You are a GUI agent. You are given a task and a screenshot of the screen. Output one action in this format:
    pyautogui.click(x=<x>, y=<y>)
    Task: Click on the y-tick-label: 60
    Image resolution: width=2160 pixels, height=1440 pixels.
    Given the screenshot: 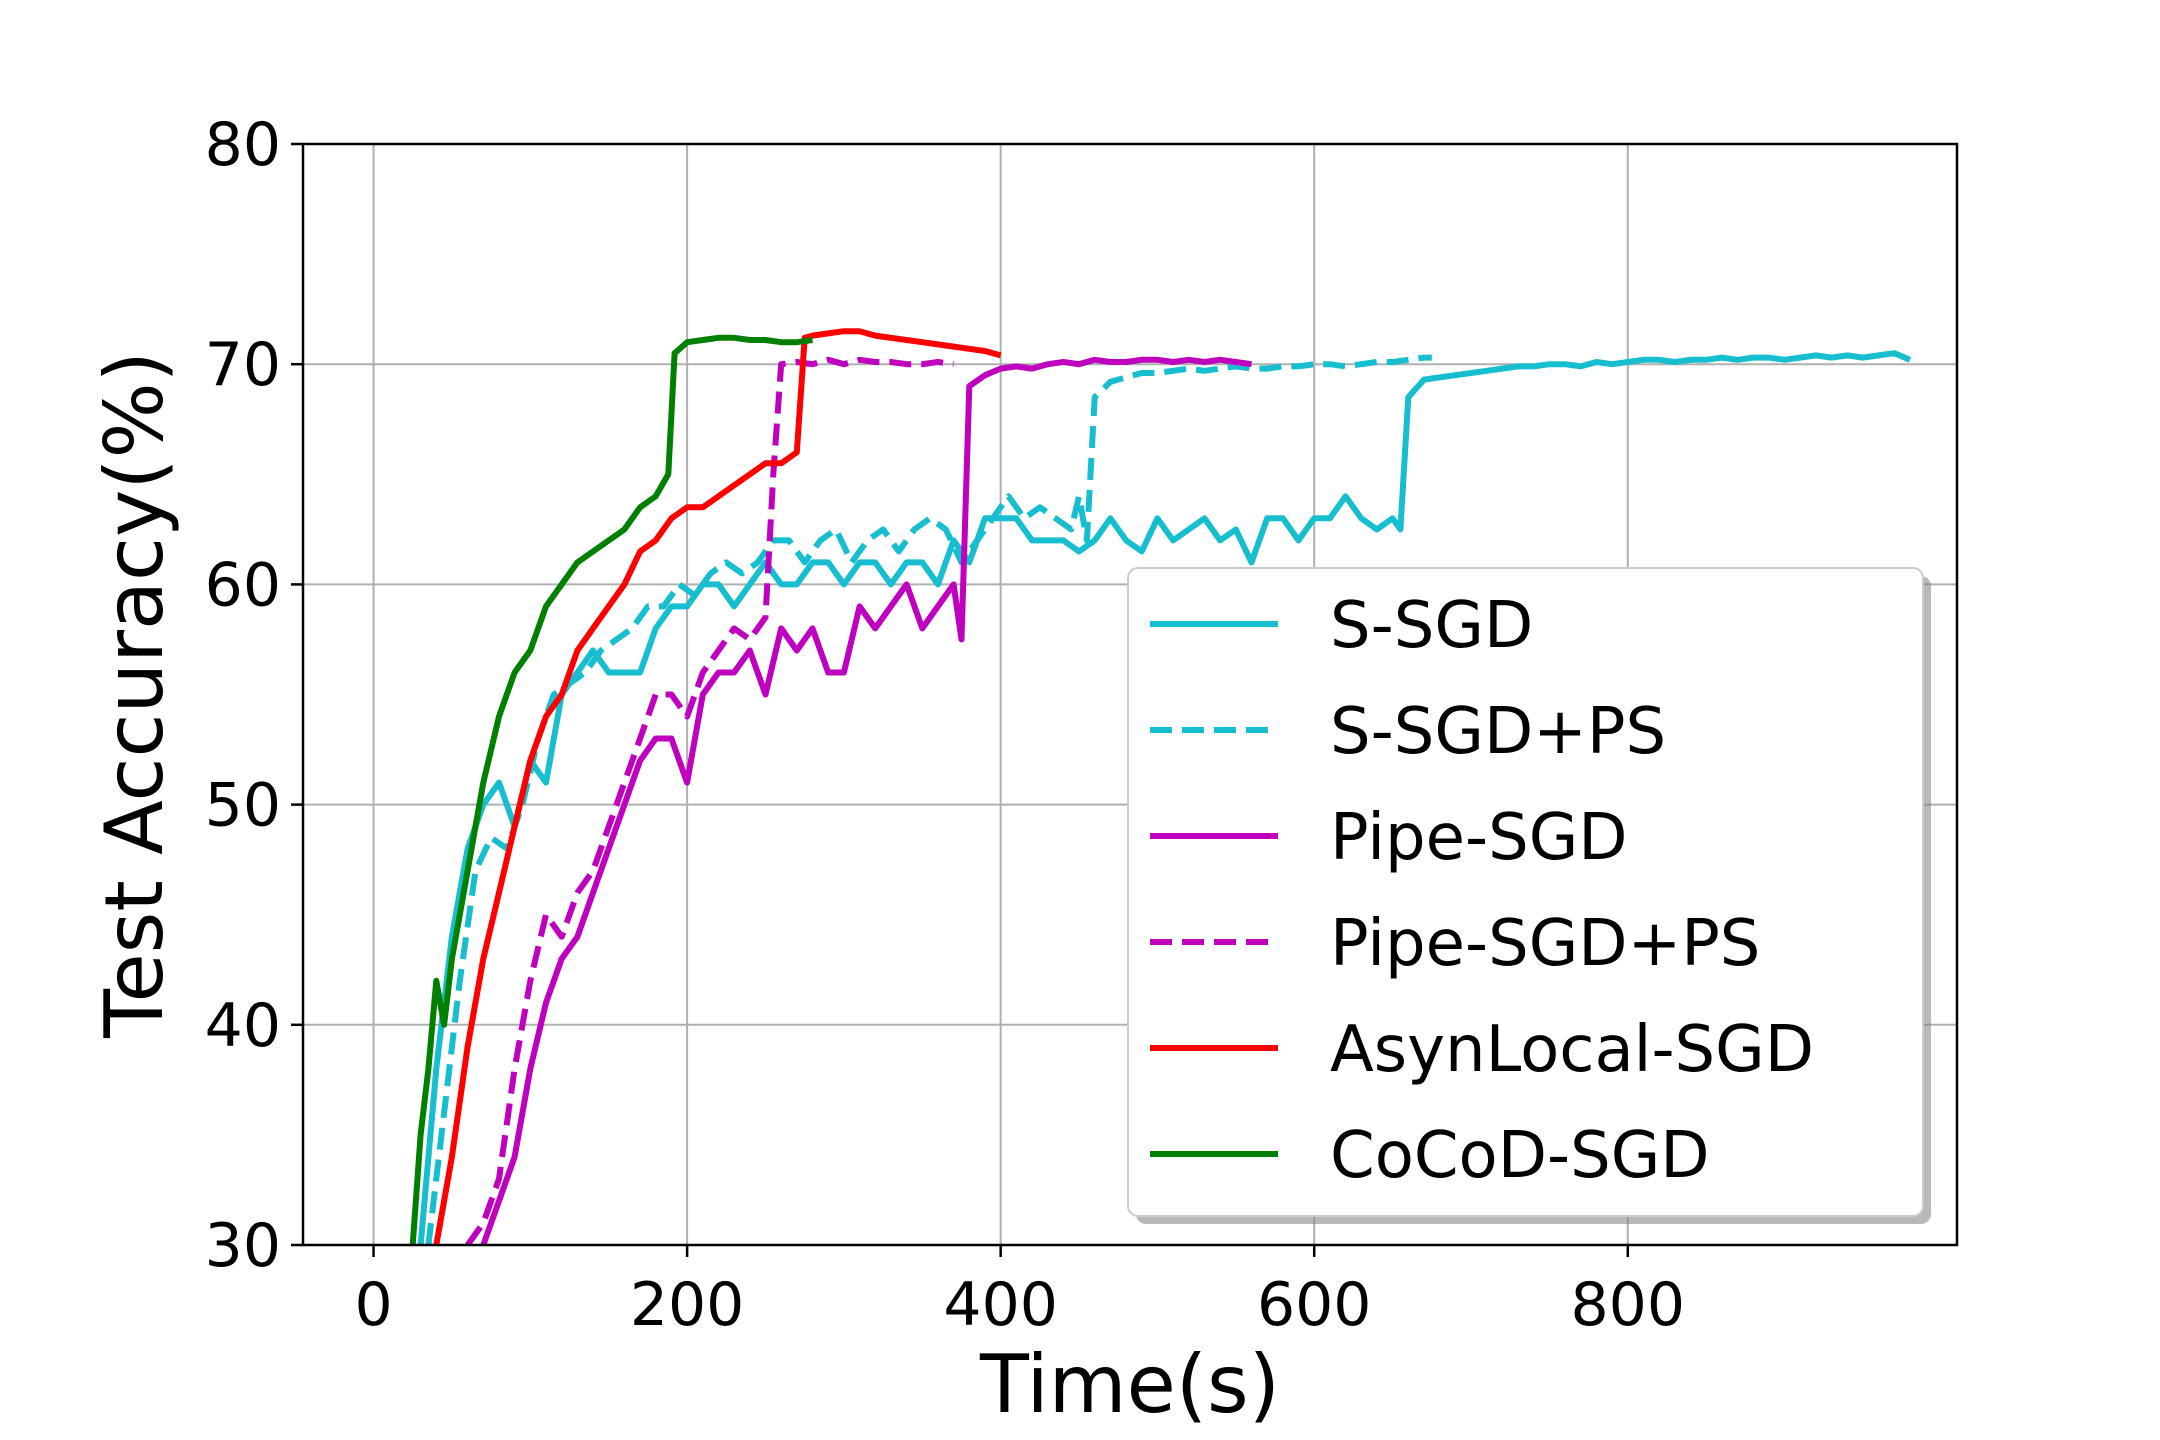 What is the action you would take?
    pyautogui.click(x=243, y=585)
    